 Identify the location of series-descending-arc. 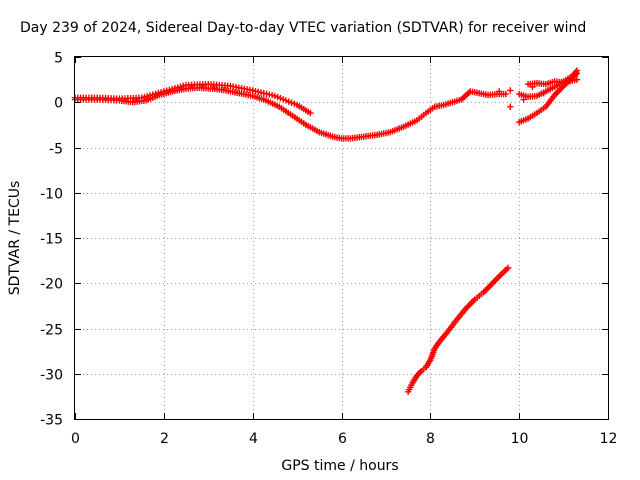
(458, 330).